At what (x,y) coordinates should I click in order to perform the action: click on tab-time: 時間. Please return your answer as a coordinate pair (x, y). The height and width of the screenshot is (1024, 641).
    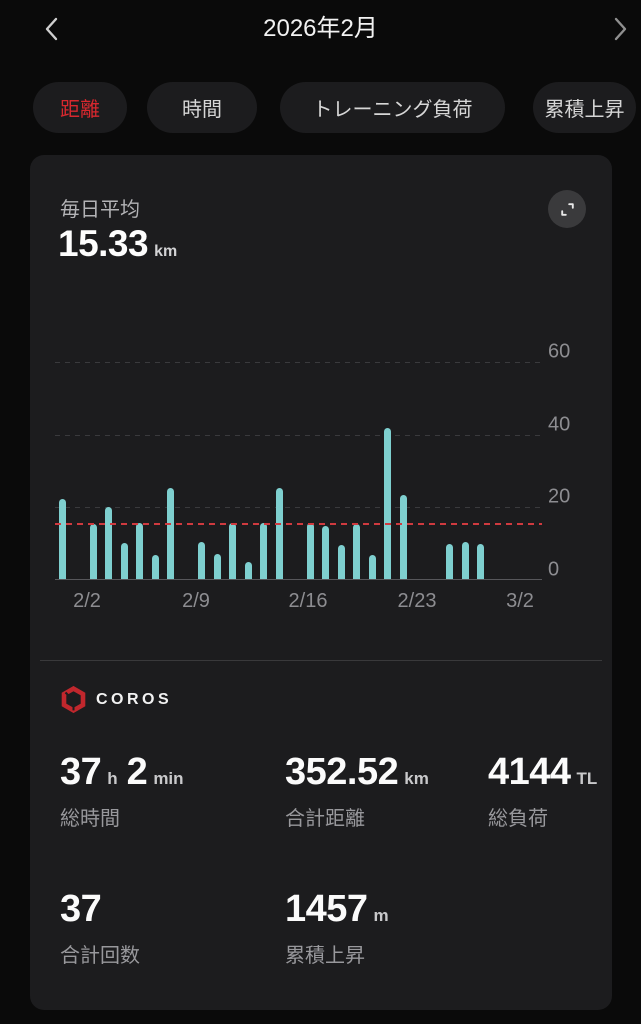
    Looking at the image, I should click on (202, 107).